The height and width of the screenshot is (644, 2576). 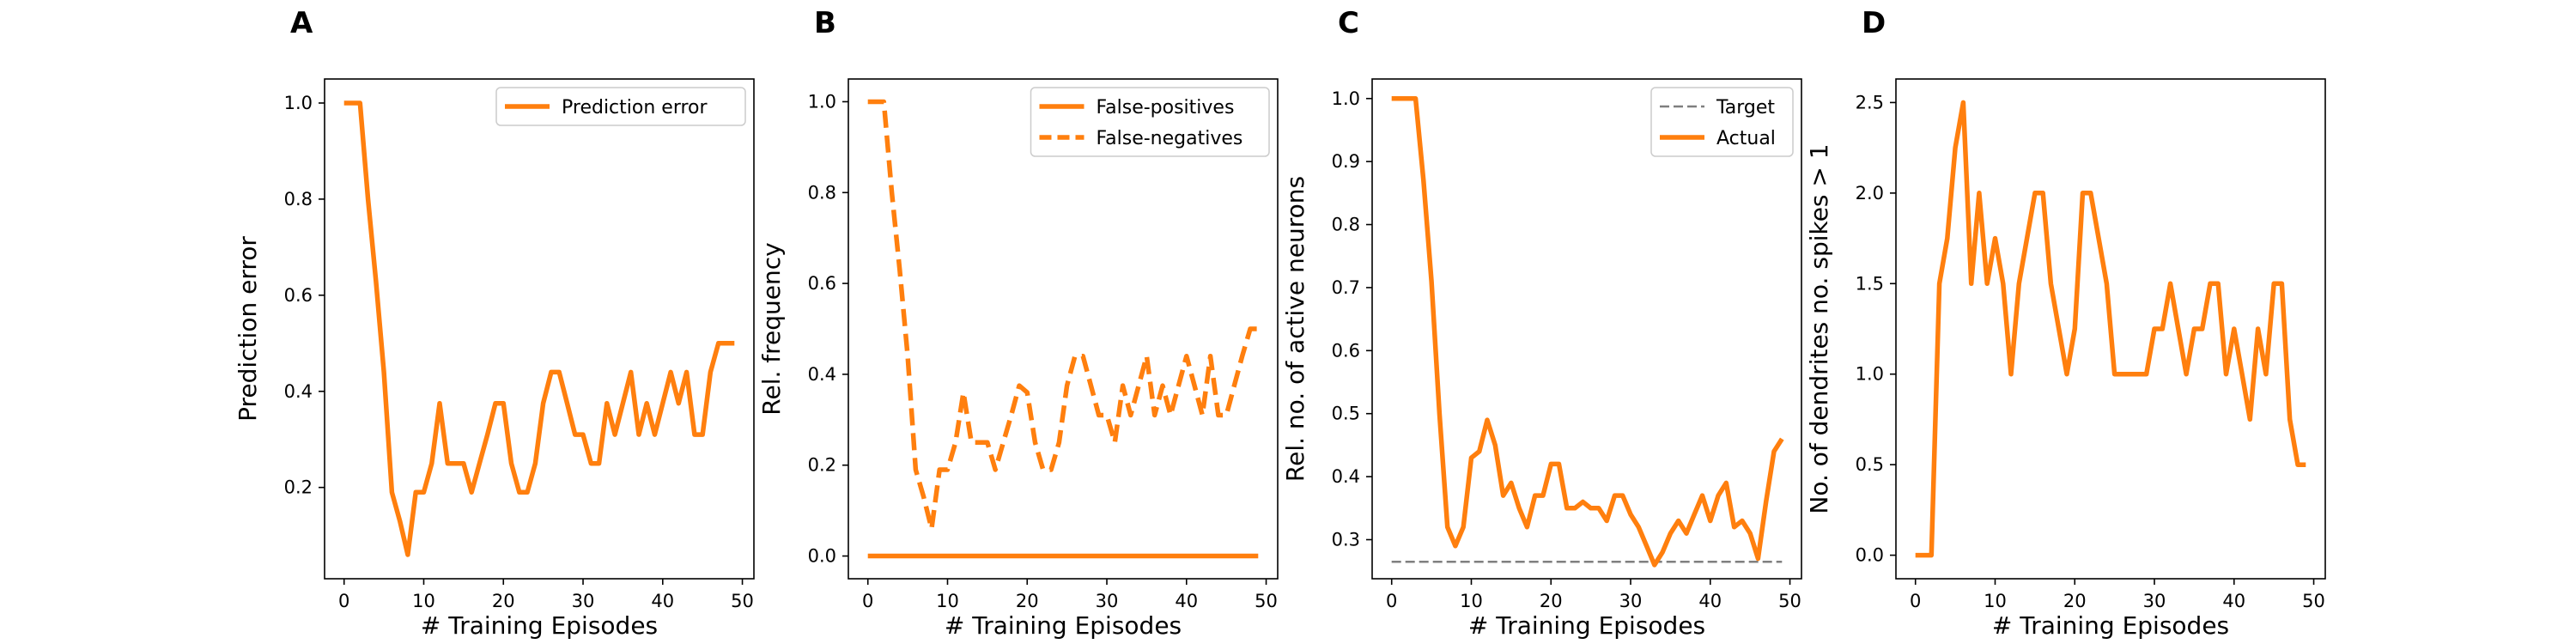 I want to click on panel-label: B, so click(x=825, y=23).